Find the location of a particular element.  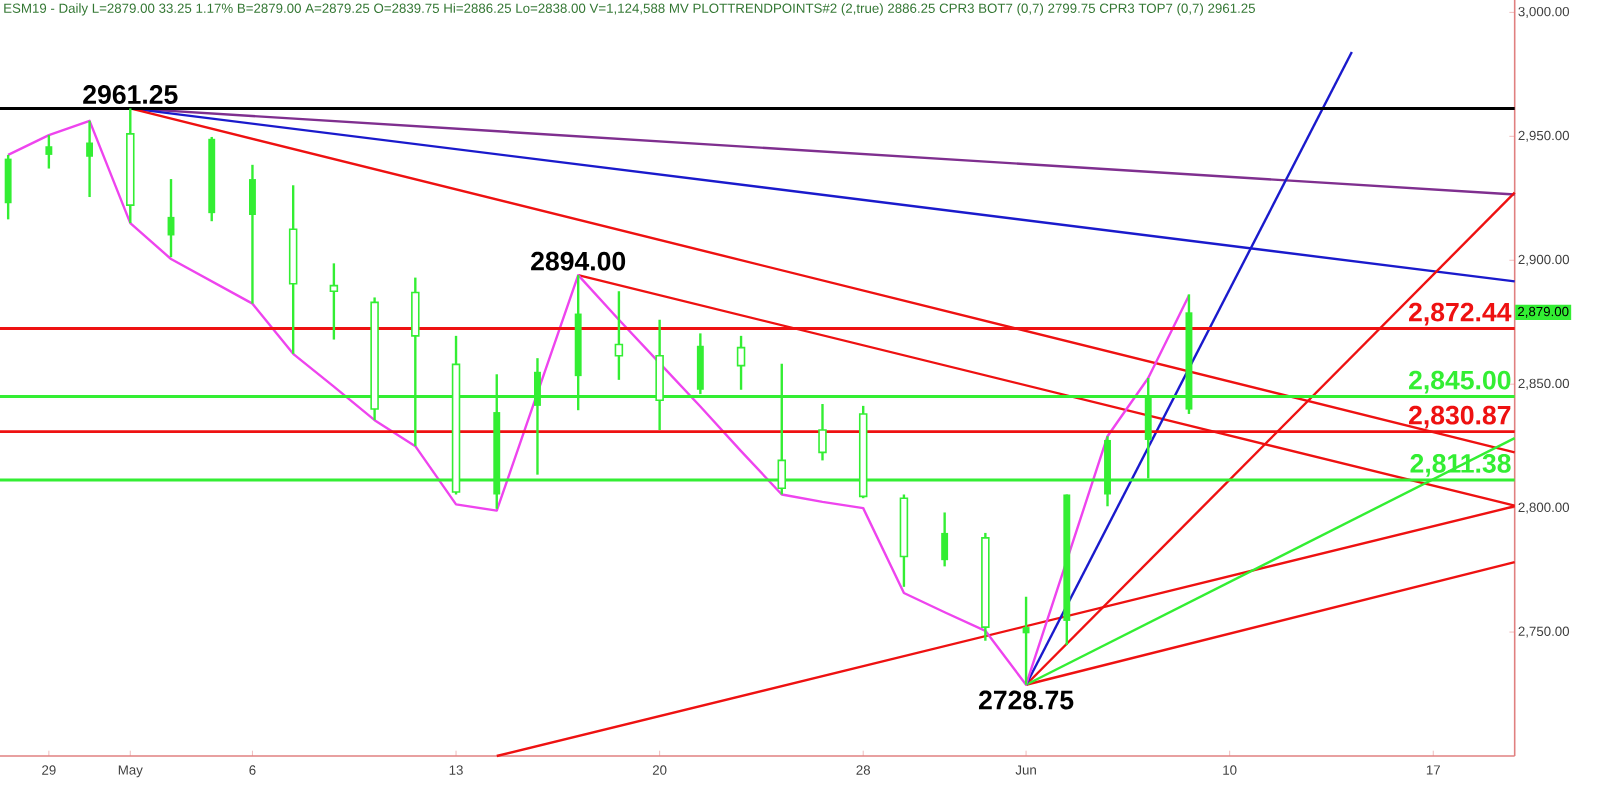

annotation: 2894.00 is located at coordinates (578, 261).